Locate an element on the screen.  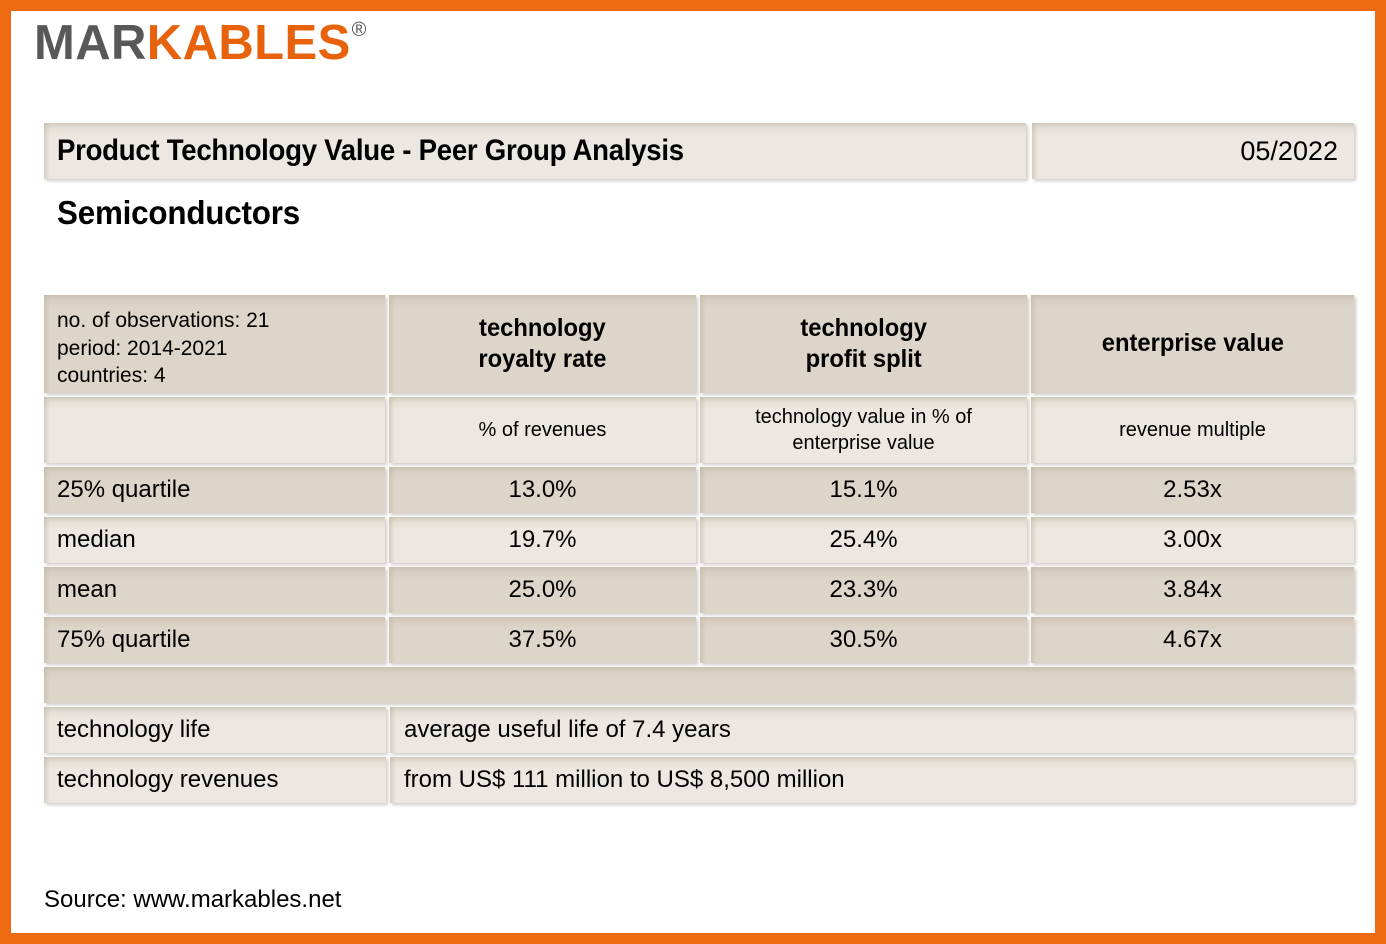
industry-subtitle: Semiconductors is located at coordinates (178, 212).